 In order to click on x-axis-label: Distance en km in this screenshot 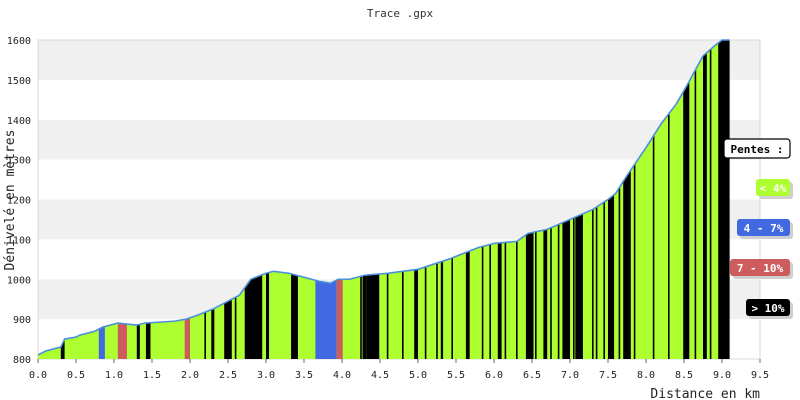, I will do `click(705, 393)`.